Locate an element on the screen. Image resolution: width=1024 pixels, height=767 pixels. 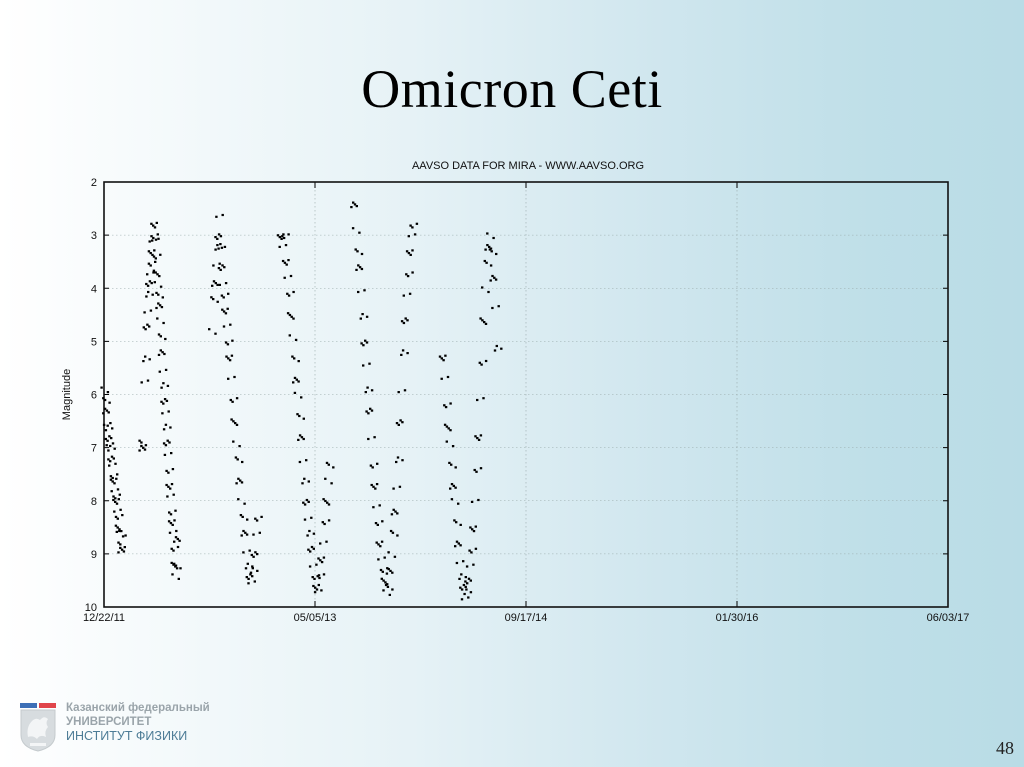
logo-university-name-line2: УНИВЕРСИТЕТ is located at coordinates (109, 722).